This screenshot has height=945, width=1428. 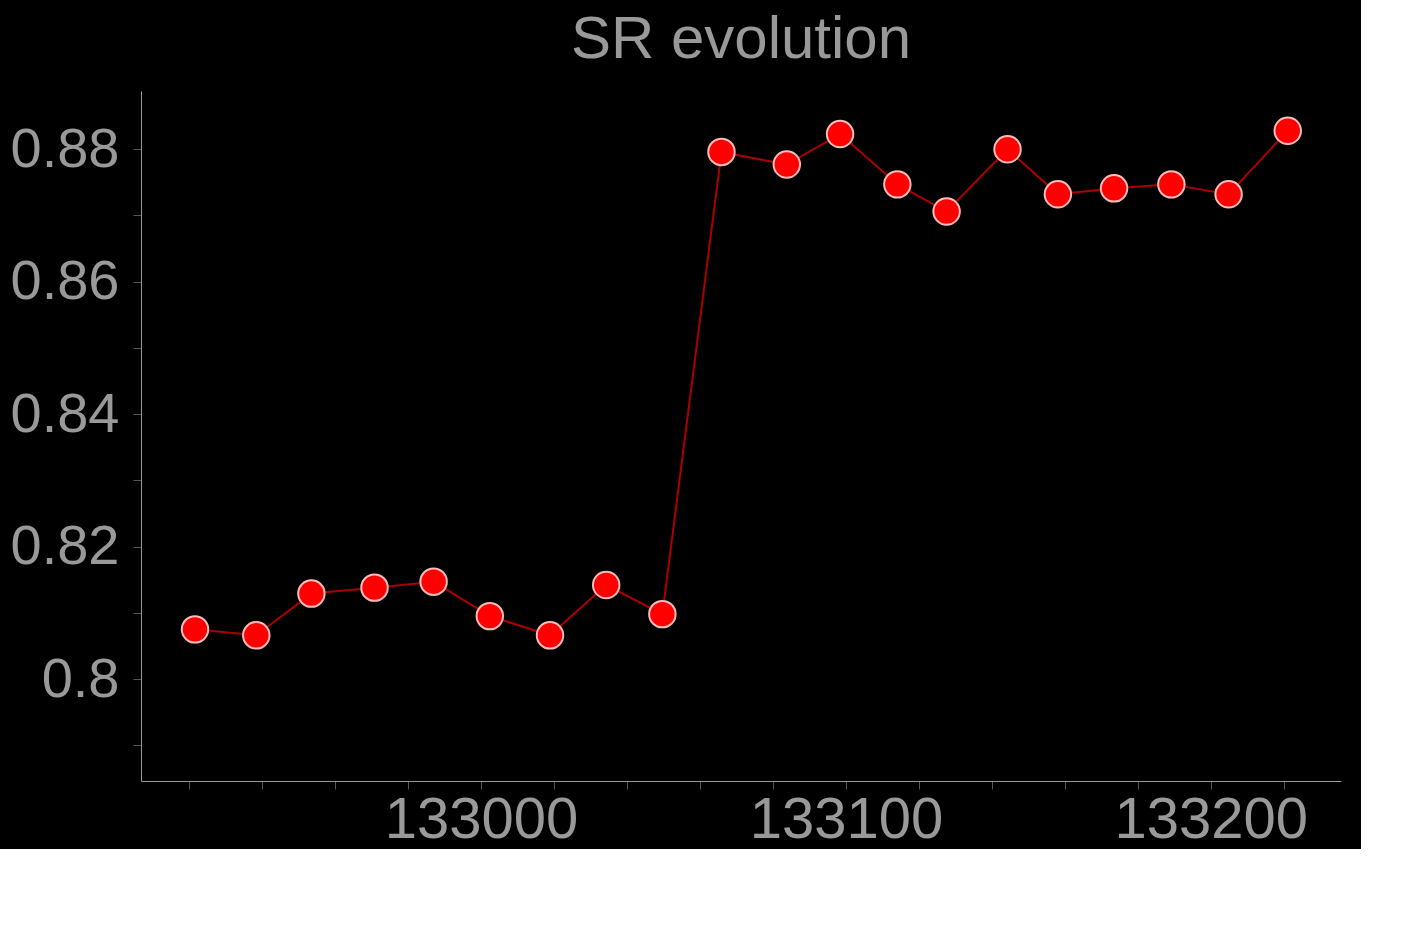 What do you see at coordinates (65, 412) in the screenshot?
I see `y-tick-label: 0.84` at bounding box center [65, 412].